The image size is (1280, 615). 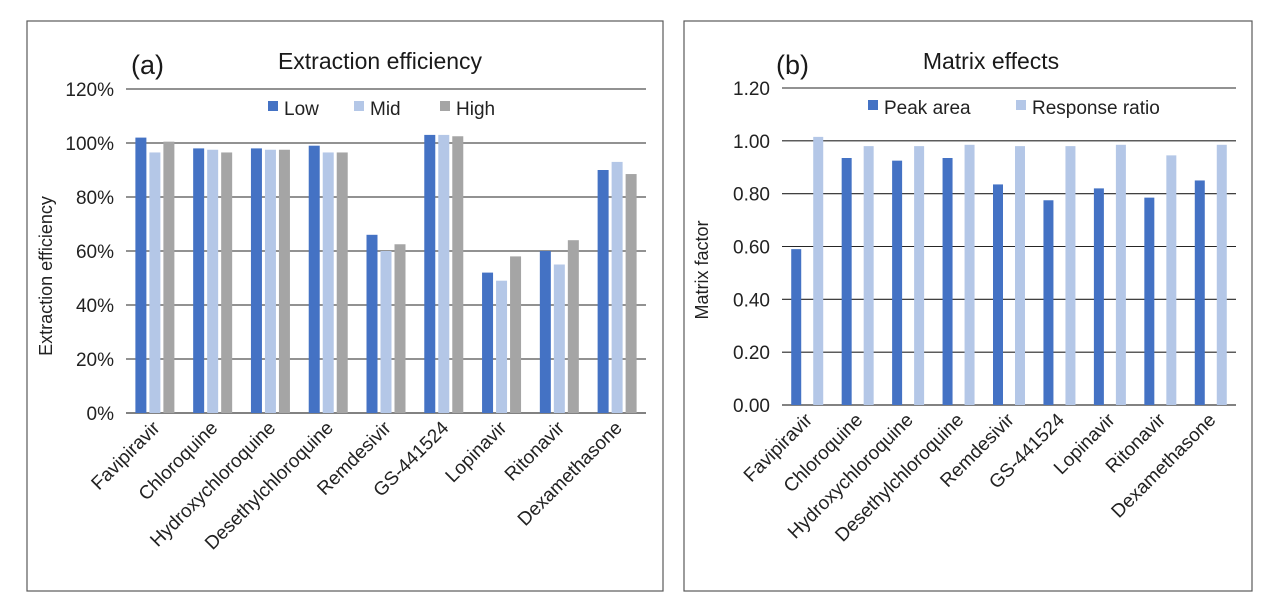 What do you see at coordinates (385, 109) in the screenshot?
I see `legend-label: Mid` at bounding box center [385, 109].